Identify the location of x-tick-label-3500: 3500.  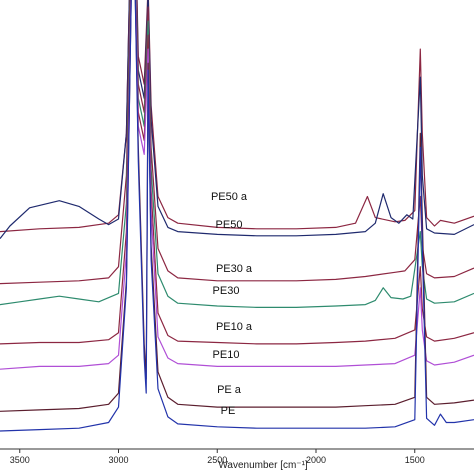
(20, 460).